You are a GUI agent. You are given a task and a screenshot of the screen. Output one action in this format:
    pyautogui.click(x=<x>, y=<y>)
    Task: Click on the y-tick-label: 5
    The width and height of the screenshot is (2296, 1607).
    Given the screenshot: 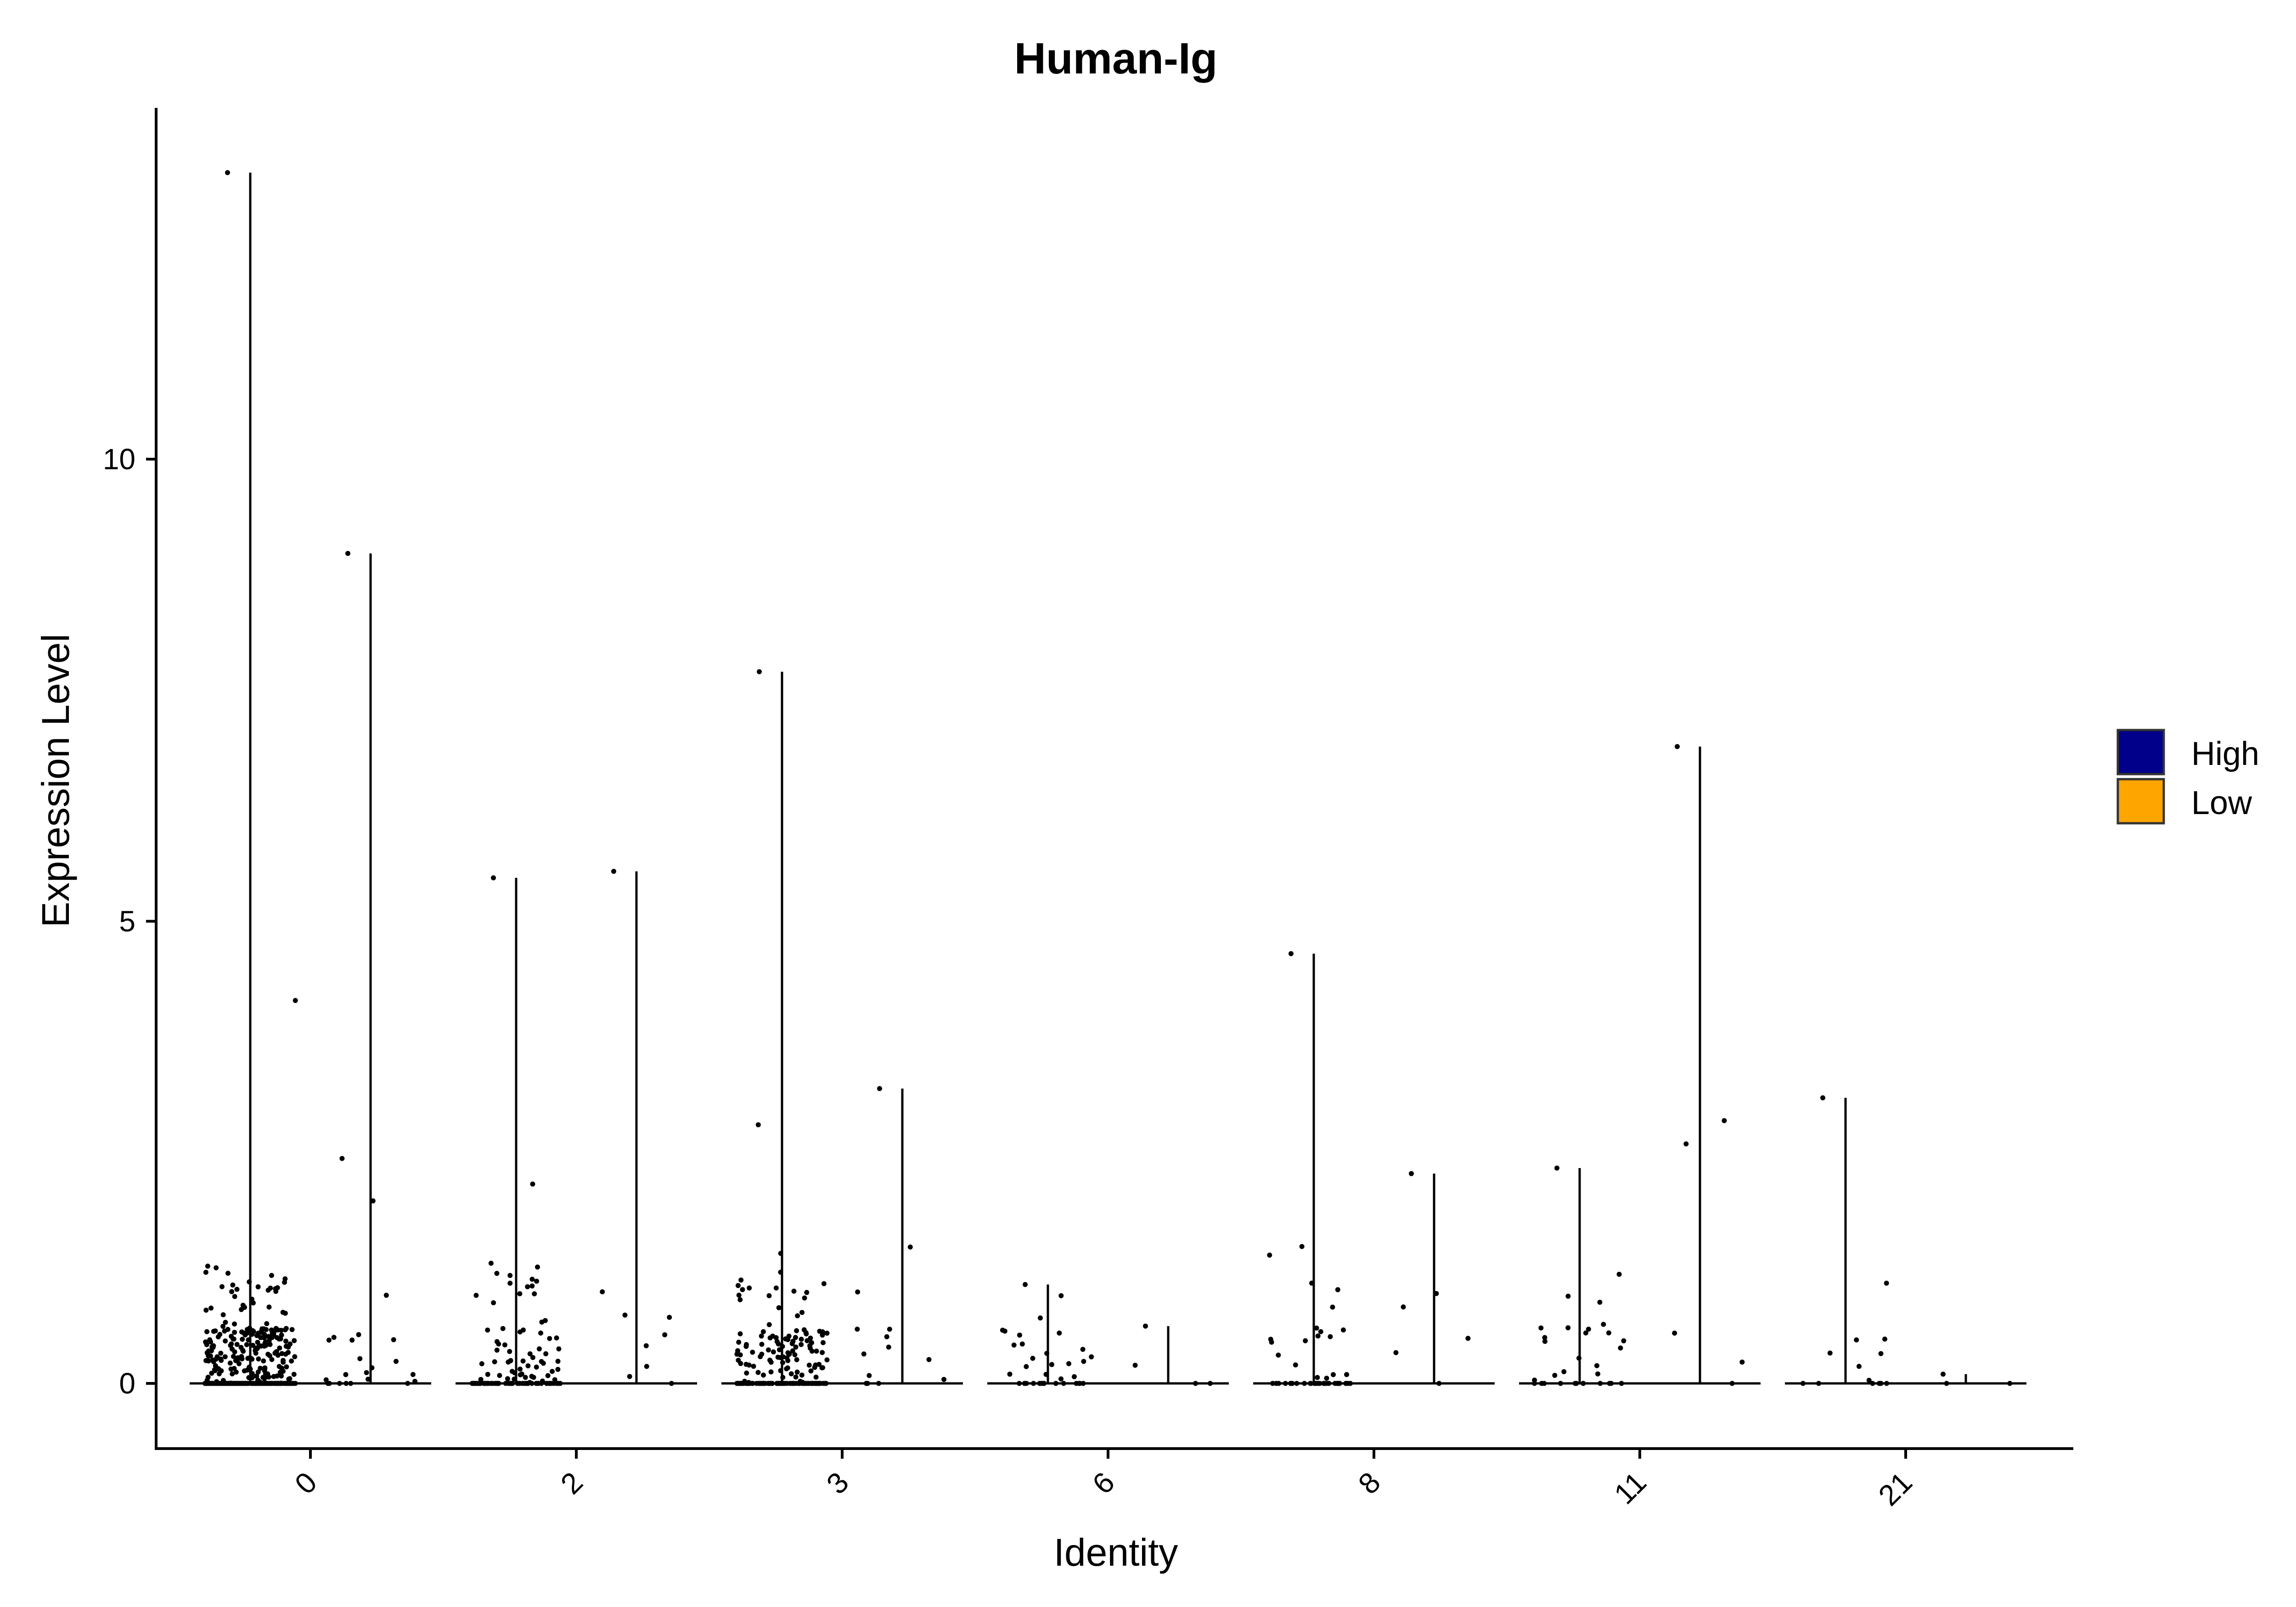 What is the action you would take?
    pyautogui.click(x=127, y=921)
    